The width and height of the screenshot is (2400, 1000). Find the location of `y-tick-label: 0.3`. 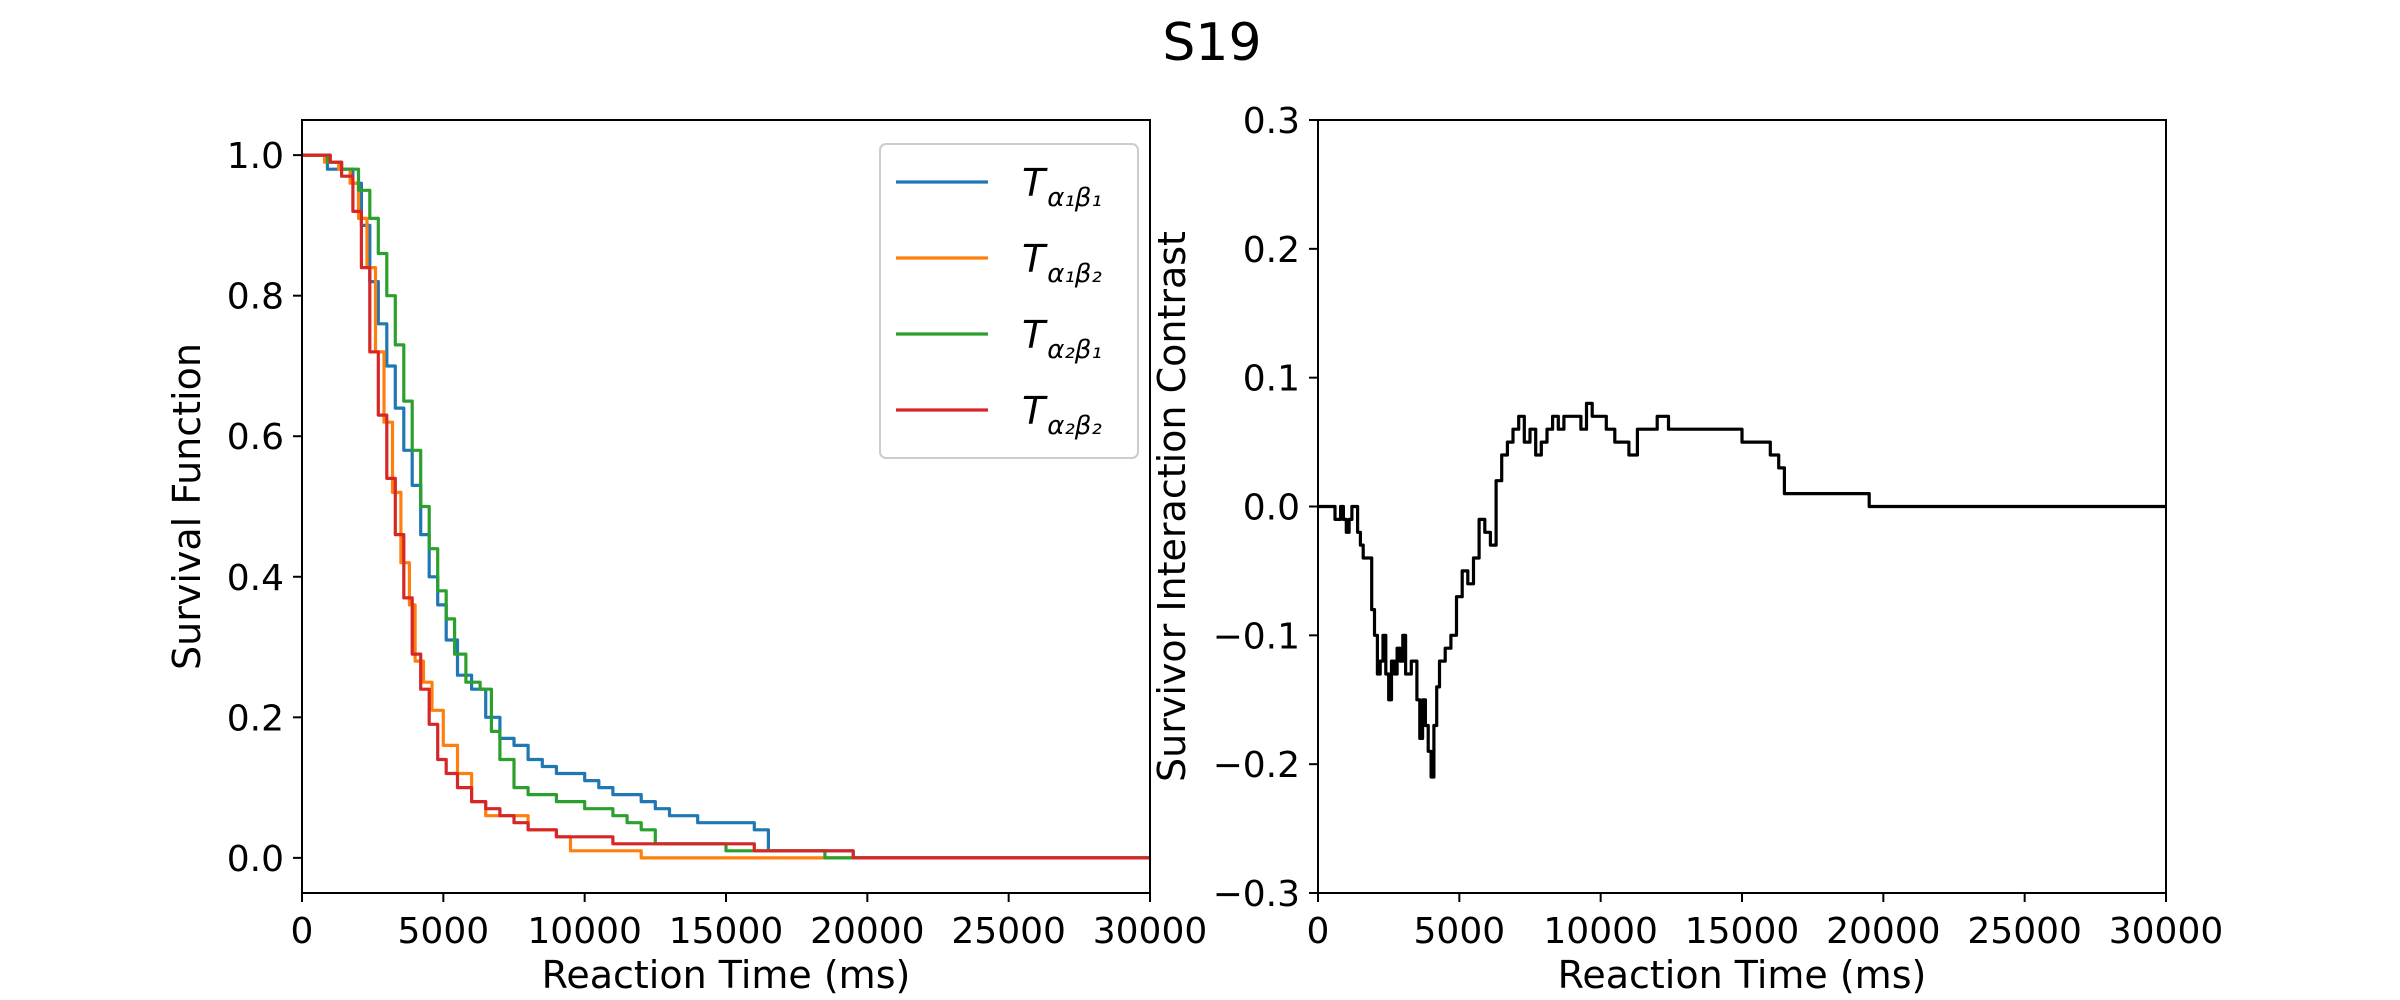

y-tick-label: 0.3 is located at coordinates (1271, 121).